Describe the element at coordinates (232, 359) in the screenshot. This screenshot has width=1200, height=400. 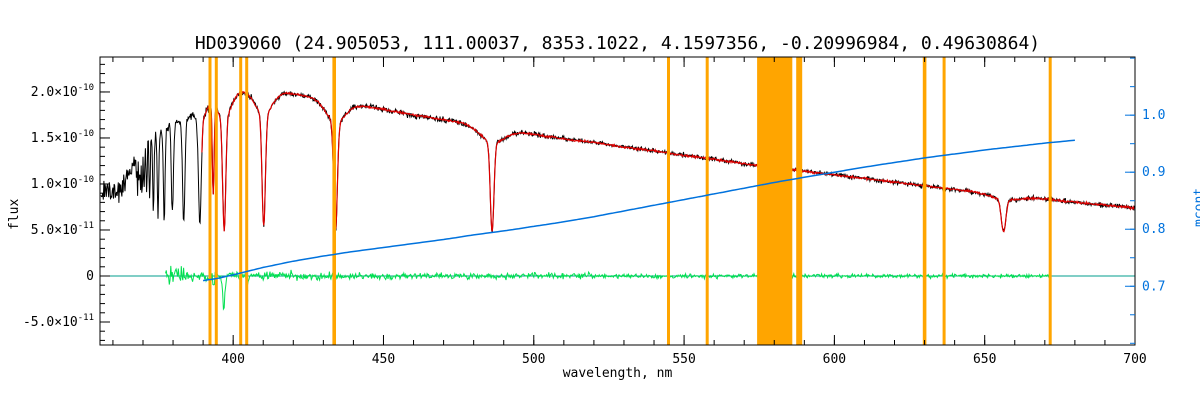
I see `x-tick-label: 400` at that location.